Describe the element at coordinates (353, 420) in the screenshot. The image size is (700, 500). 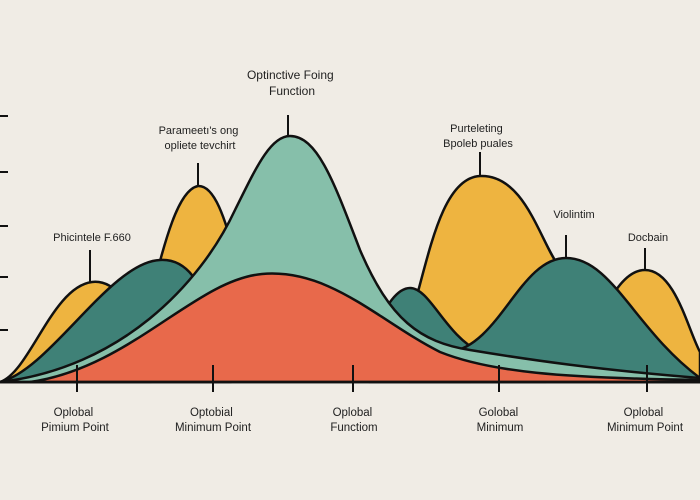
I see `bottom-label-3: Oplobal Functiom` at that location.